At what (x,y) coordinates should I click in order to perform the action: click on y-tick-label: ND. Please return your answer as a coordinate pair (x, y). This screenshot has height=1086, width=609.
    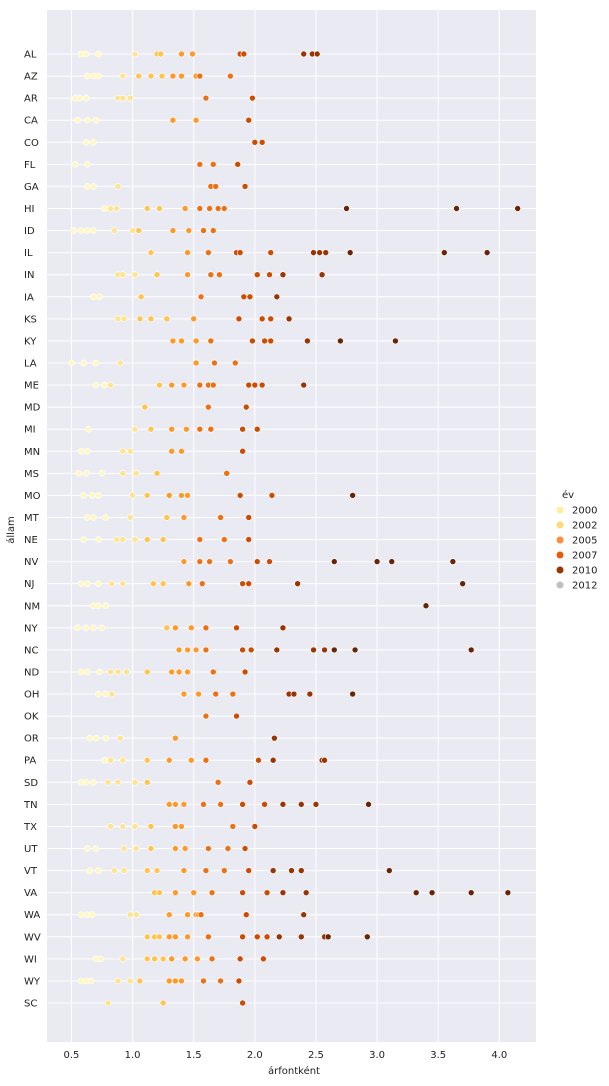
    Looking at the image, I should click on (31, 672).